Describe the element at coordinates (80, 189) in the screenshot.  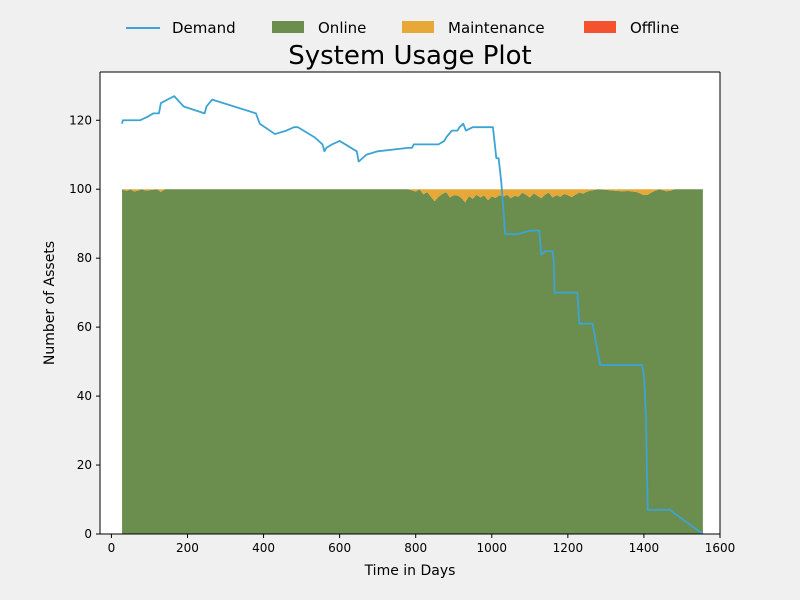
I see `y-tick-label: 100` at that location.